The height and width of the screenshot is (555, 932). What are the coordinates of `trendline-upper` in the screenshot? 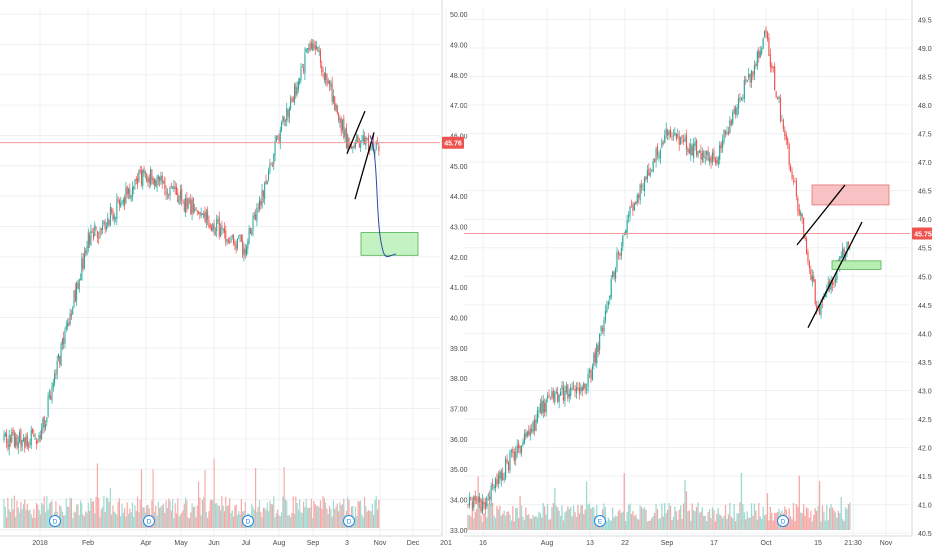 It's located at (356, 132).